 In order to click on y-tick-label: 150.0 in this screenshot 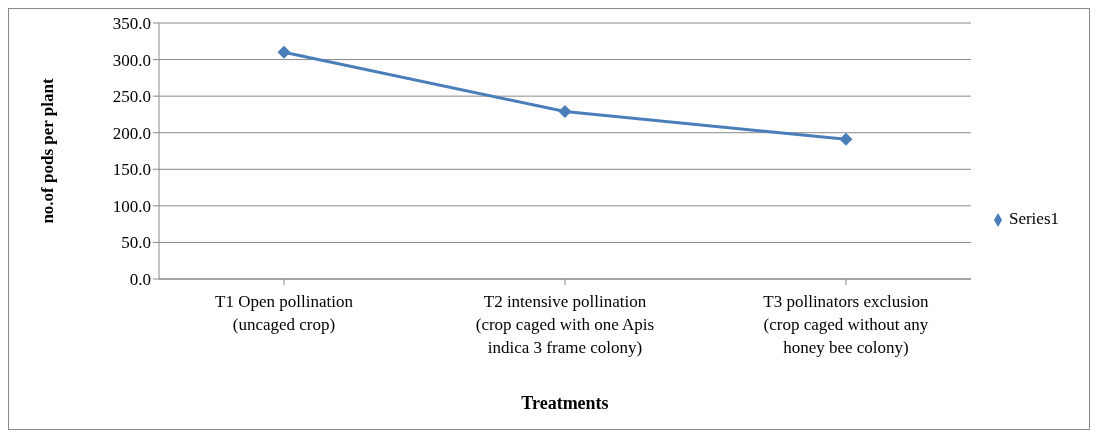, I will do `click(131, 170)`.